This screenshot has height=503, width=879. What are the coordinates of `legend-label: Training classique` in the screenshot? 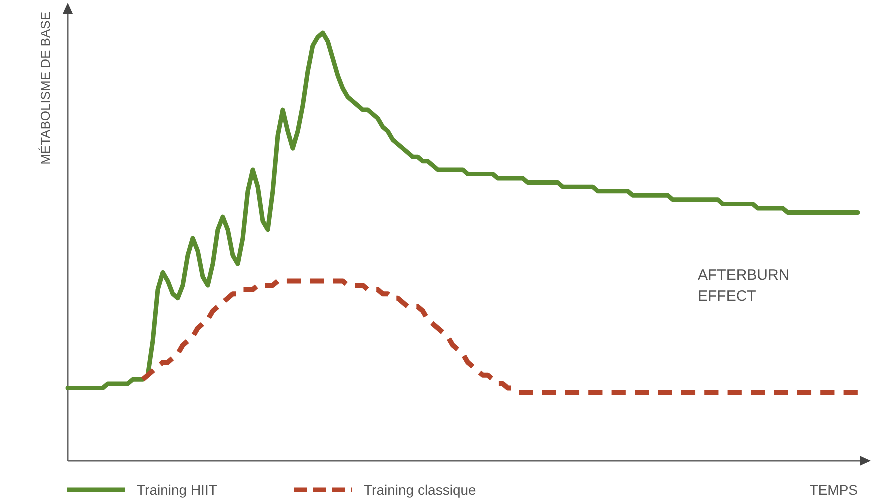 It's located at (420, 490).